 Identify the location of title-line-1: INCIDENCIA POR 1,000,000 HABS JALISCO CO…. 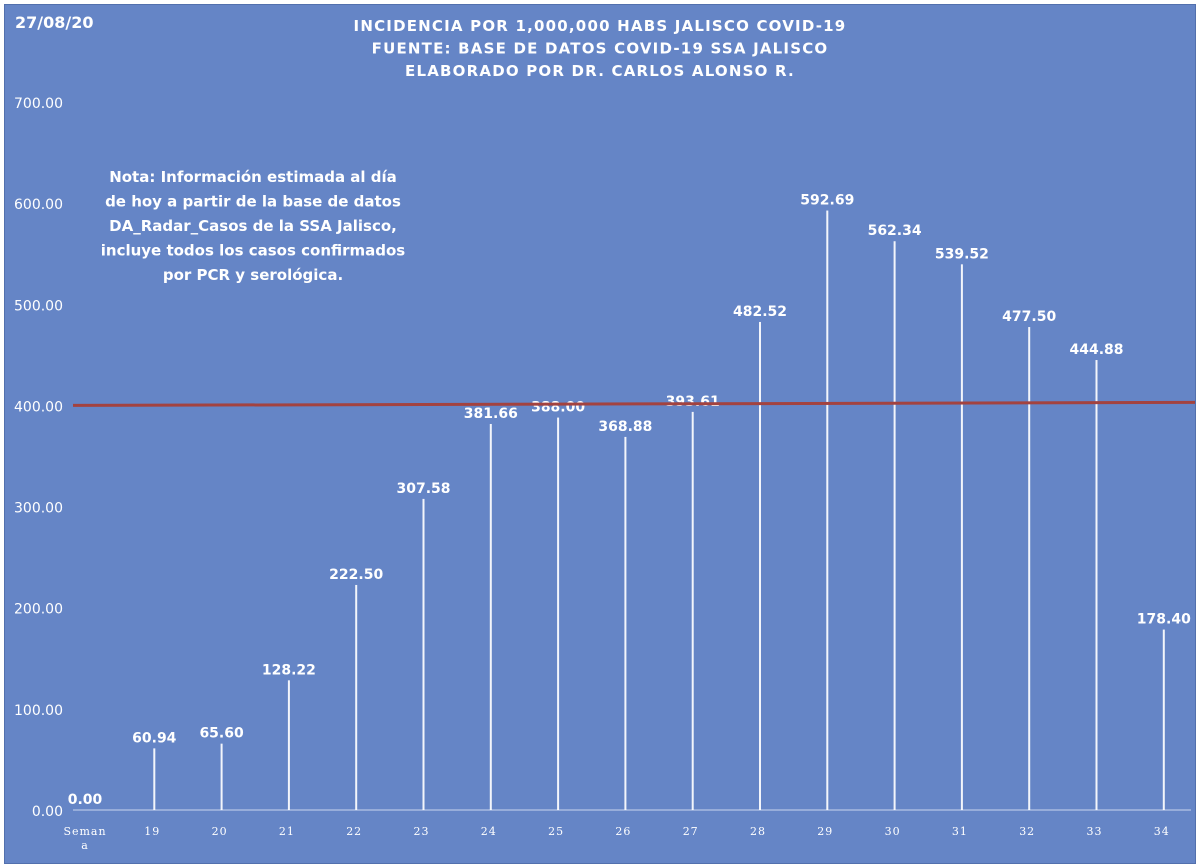
(600, 26).